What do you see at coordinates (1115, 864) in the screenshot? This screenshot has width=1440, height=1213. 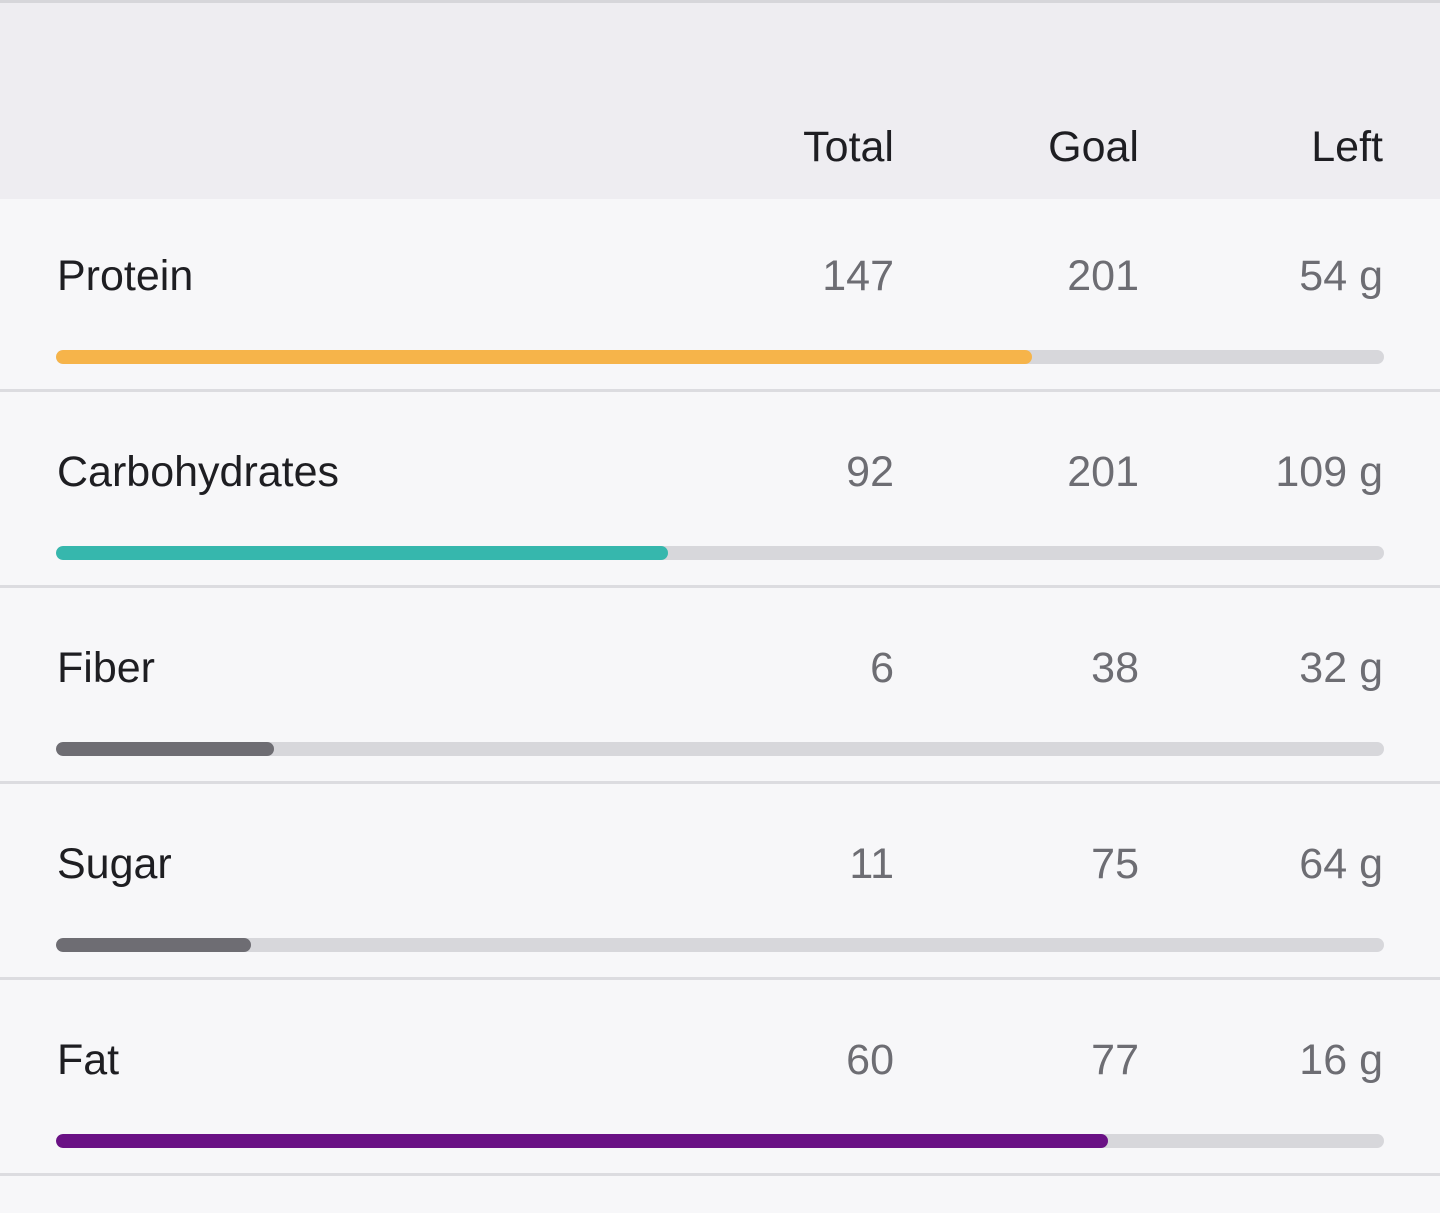 I see `nutrient-goal: 75` at bounding box center [1115, 864].